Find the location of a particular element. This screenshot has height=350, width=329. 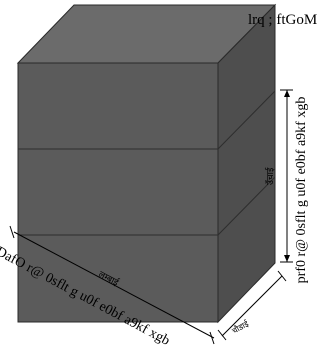

width-dimension is located at coordinates (252, 305).